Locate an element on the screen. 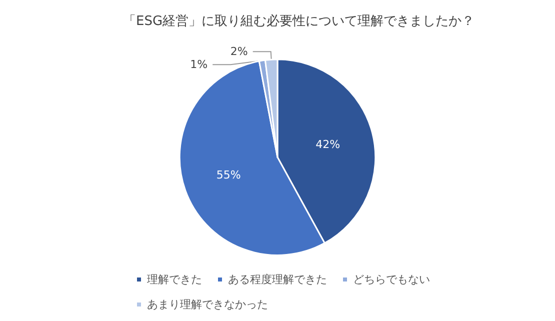 This screenshot has width=555, height=321. legend-label: あまり理解できなかった is located at coordinates (207, 304).